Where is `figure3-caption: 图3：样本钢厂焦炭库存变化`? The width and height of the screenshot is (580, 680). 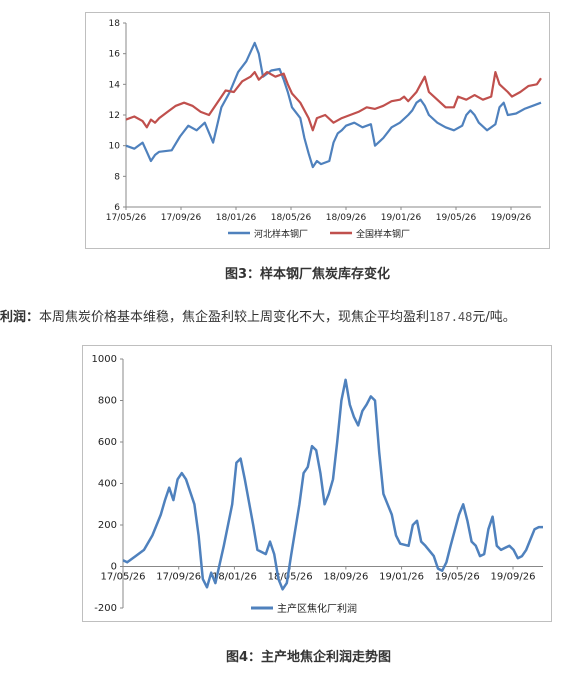 figure3-caption: 图3：样本钢厂焦炭库存变化 is located at coordinates (308, 274).